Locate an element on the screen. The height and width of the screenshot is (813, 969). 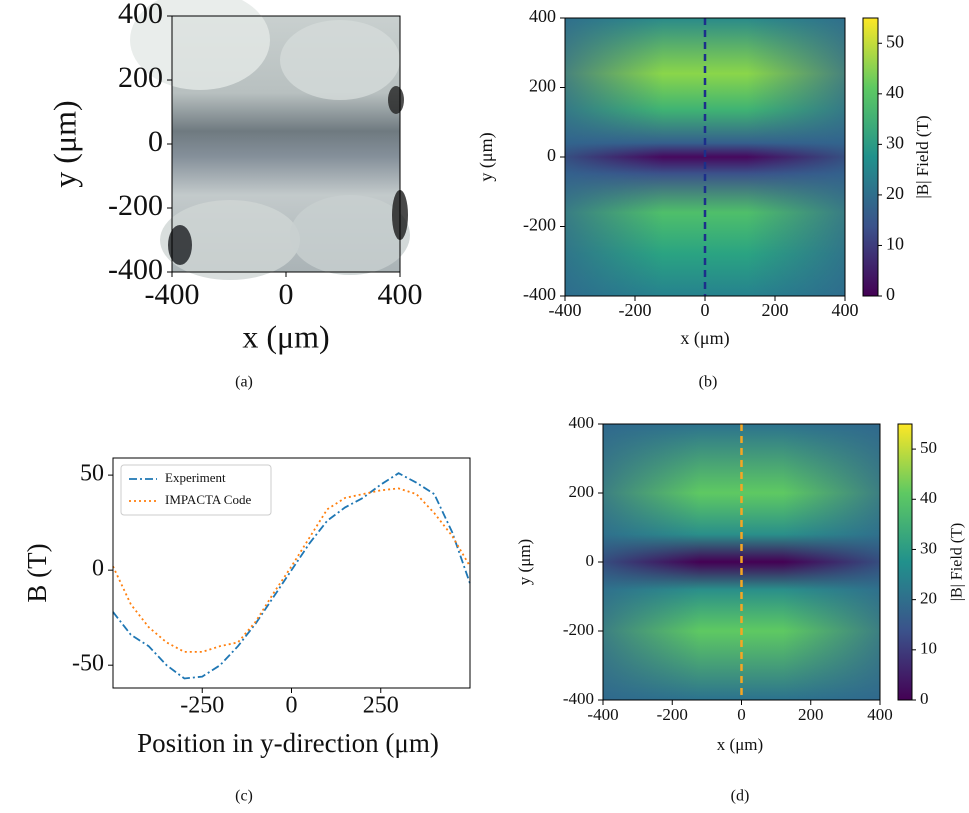
caption: (c) is located at coordinates (244, 796).